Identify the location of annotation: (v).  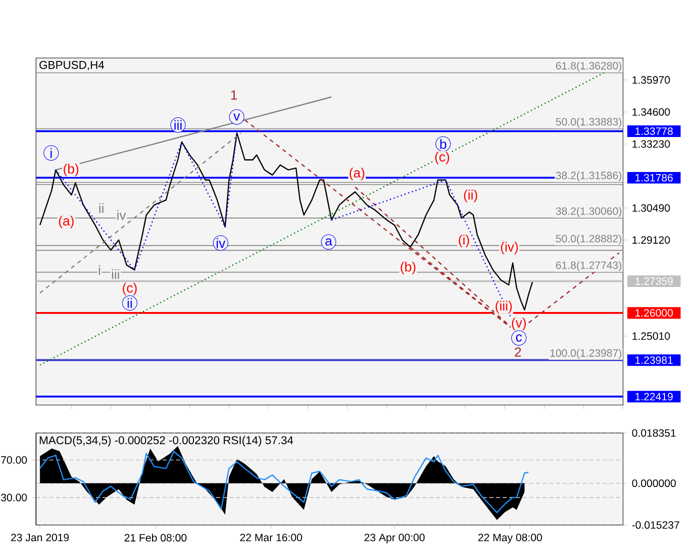
(519, 324).